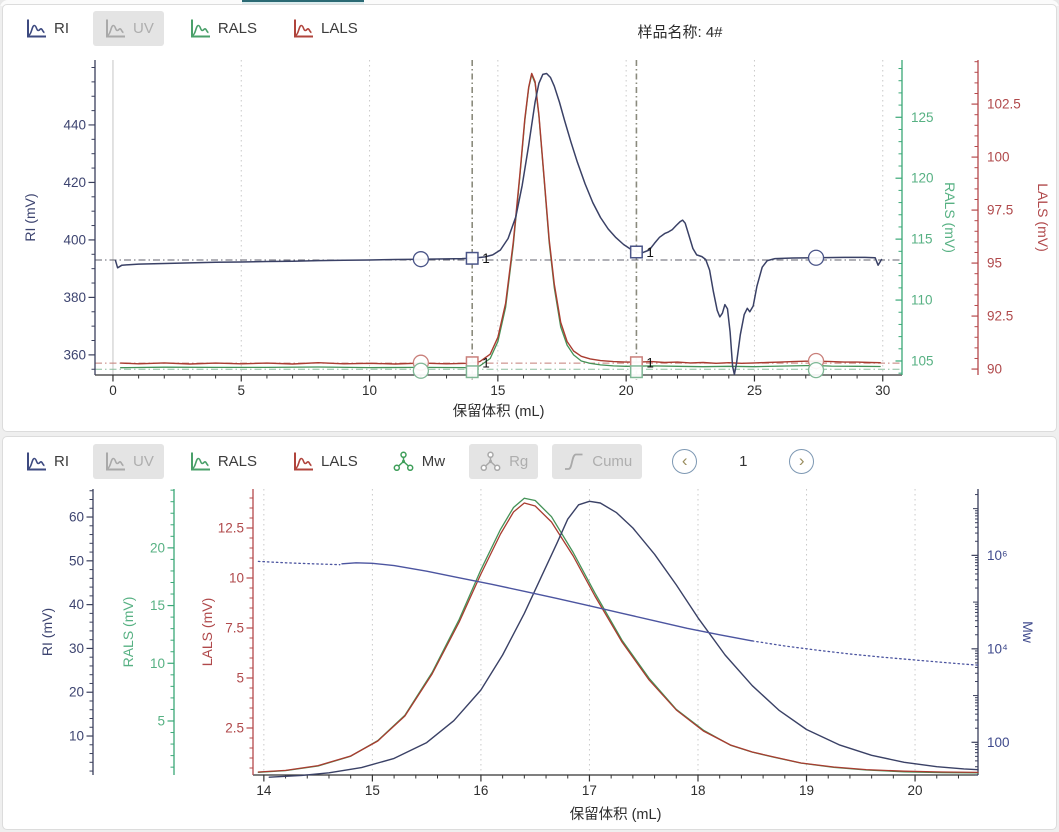 Image resolution: width=1059 pixels, height=832 pixels. Describe the element at coordinates (547, 602) in the screenshot. I see `series-Mw` at that location.